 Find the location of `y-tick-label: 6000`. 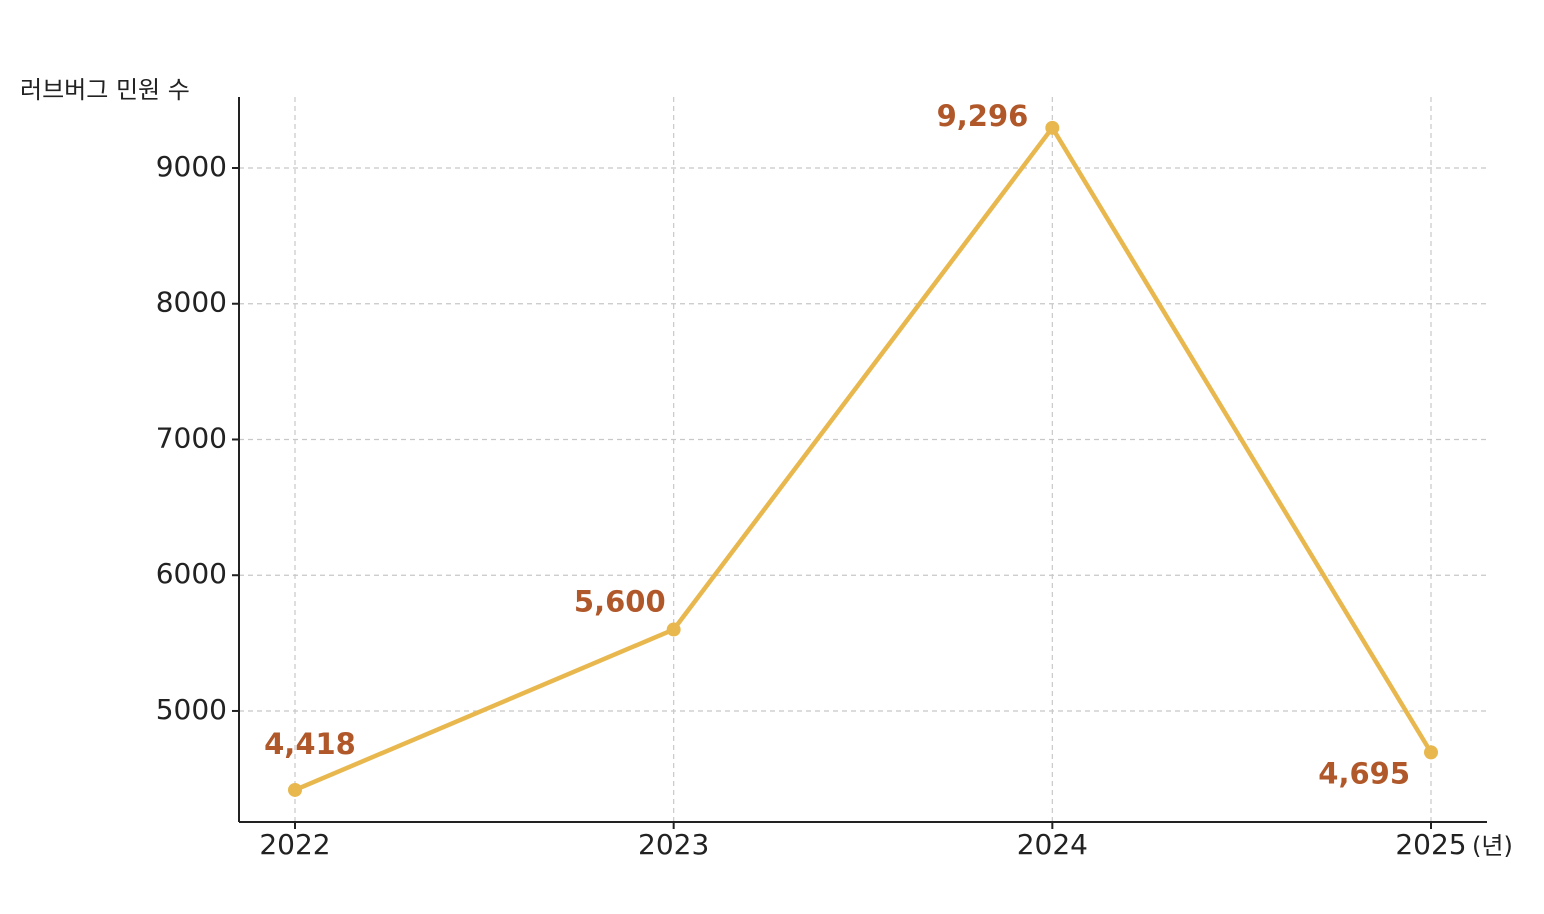

y-tick-label: 6000 is located at coordinates (191, 573).